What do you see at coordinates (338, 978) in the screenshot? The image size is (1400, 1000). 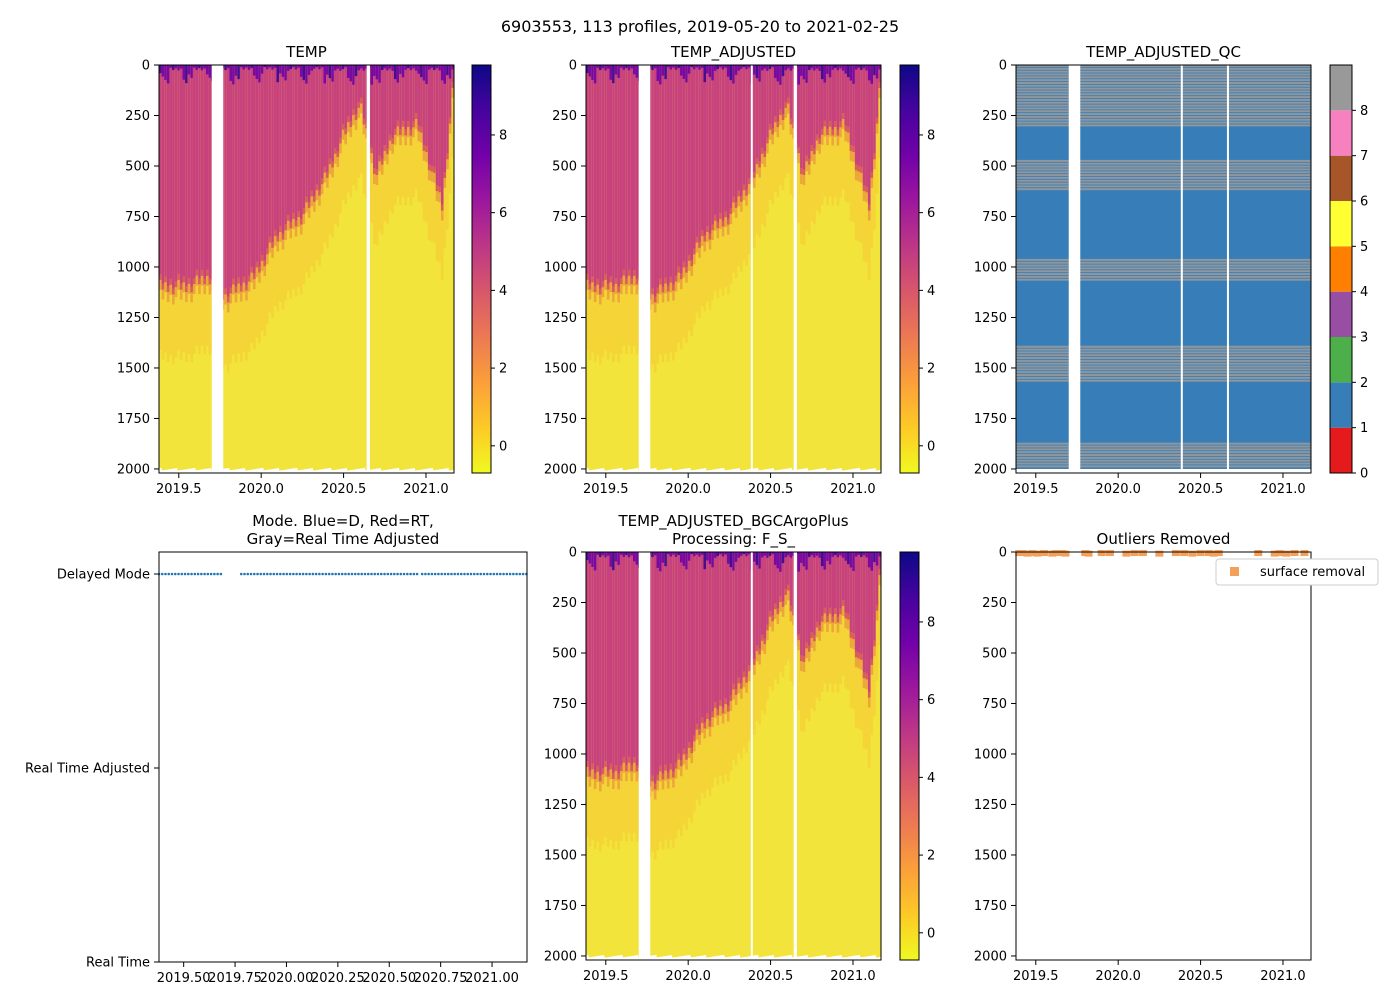 I see `mode-xtick-label: 2020.25` at bounding box center [338, 978].